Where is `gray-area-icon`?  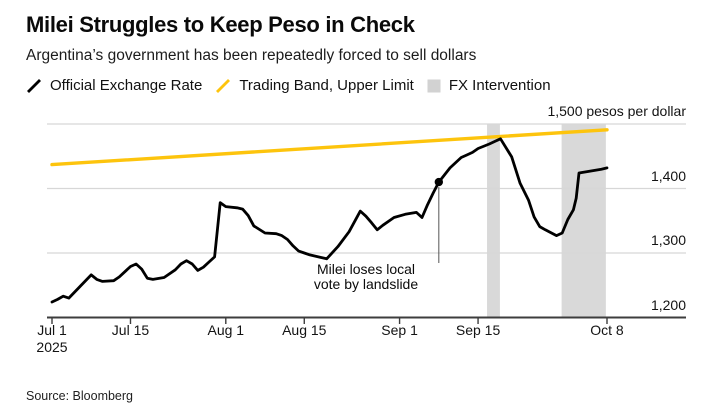
gray-area-icon is located at coordinates (434, 86).